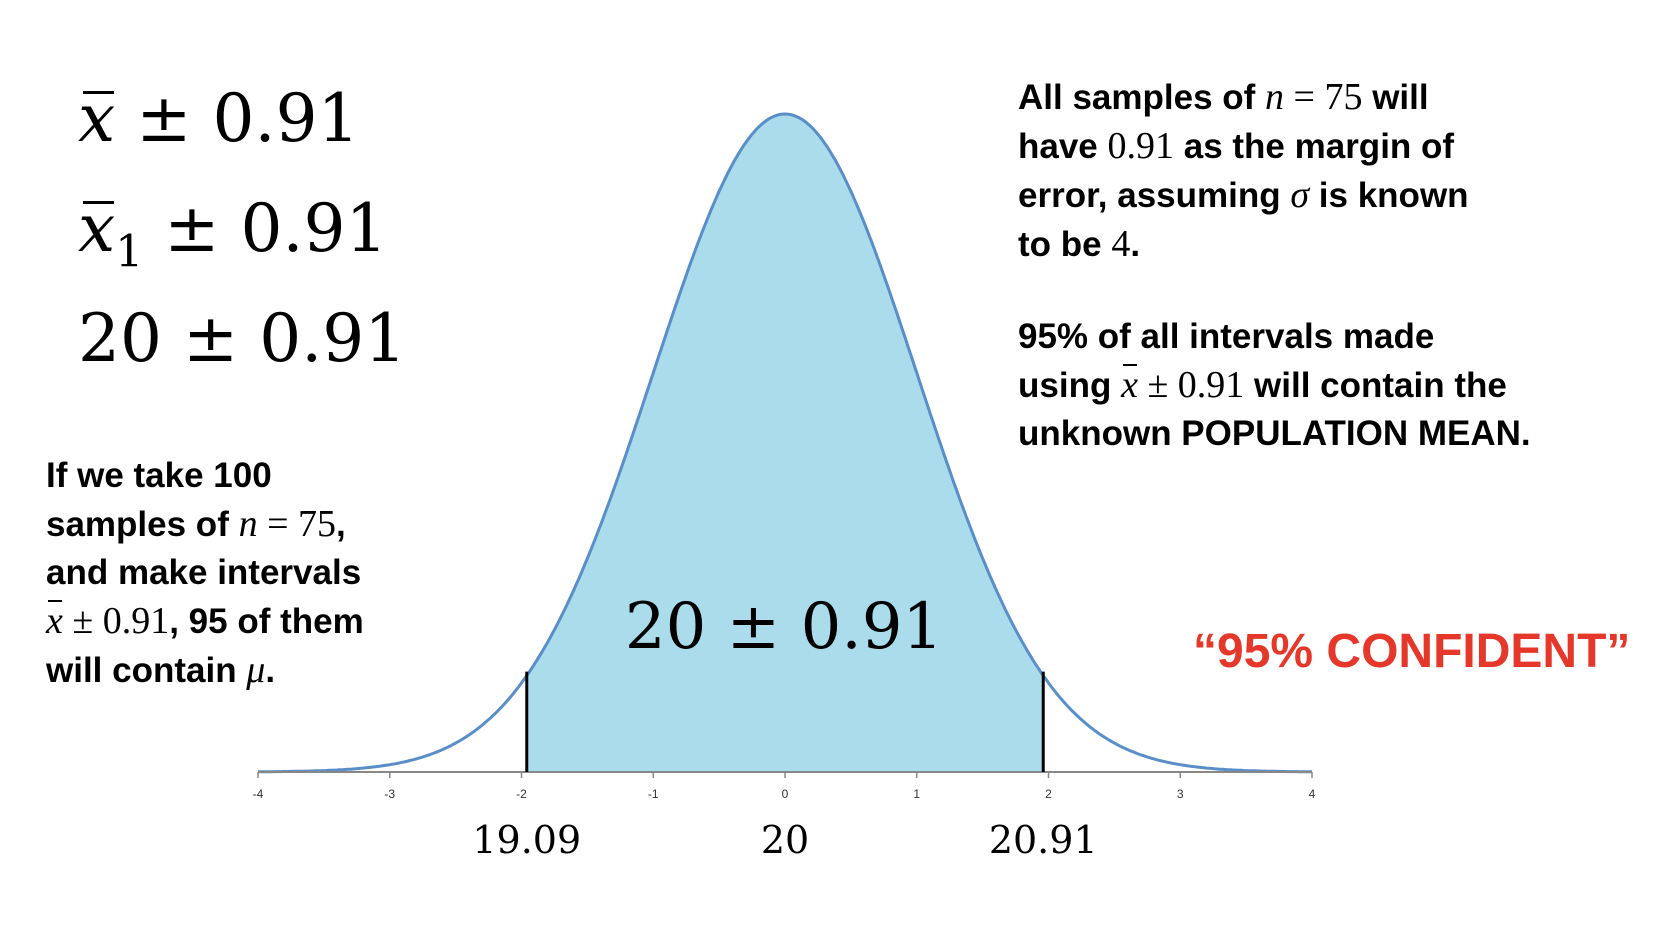  What do you see at coordinates (1048, 794) in the screenshot?
I see `x-tick-label: 2` at bounding box center [1048, 794].